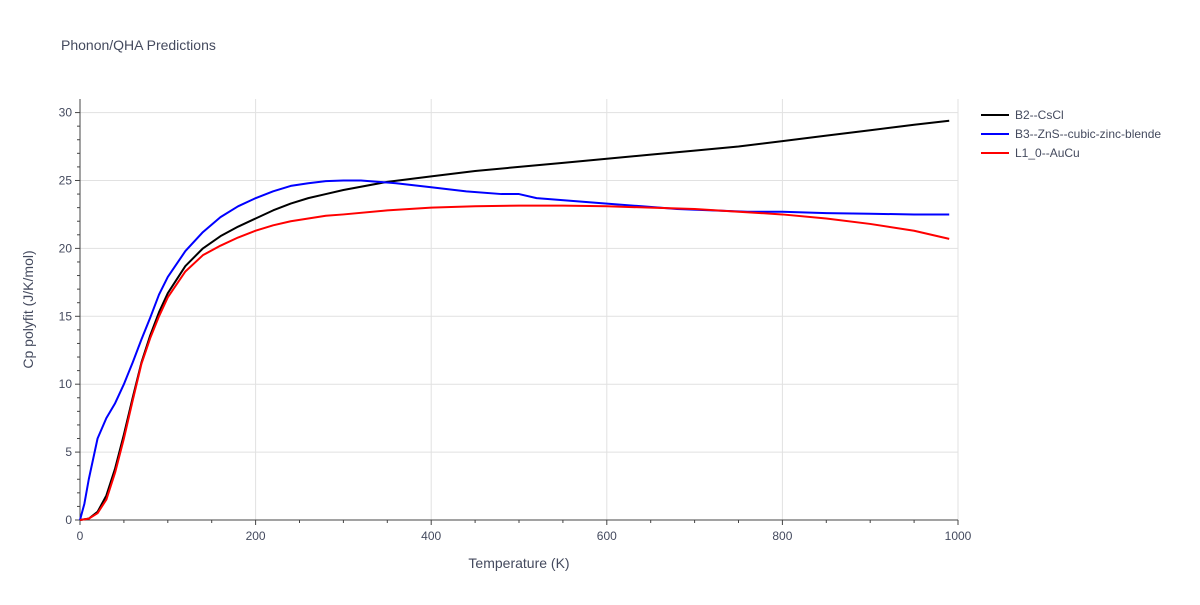  I want to click on x-tick-label: 1000, so click(958, 536).